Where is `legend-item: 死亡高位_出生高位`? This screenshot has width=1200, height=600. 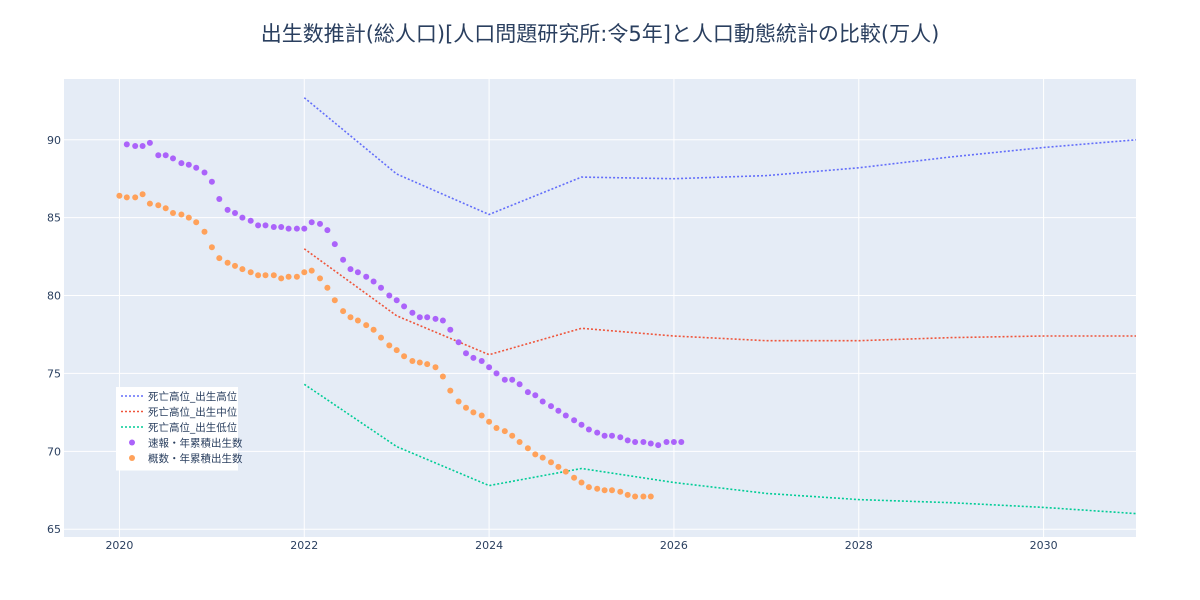
legend-item: 死亡高位_出生高位 is located at coordinates (179, 396).